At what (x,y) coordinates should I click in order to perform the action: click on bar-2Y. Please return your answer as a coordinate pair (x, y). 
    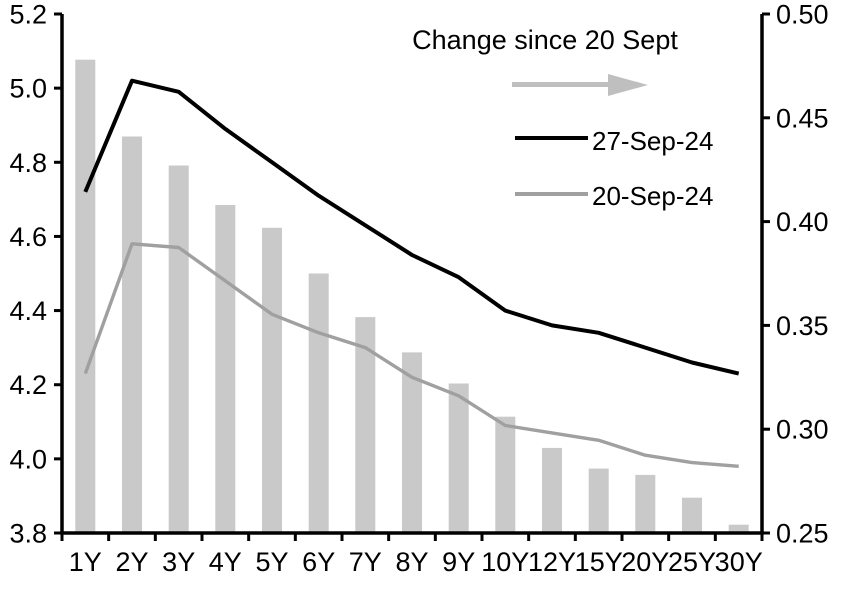
    Looking at the image, I should click on (132, 334).